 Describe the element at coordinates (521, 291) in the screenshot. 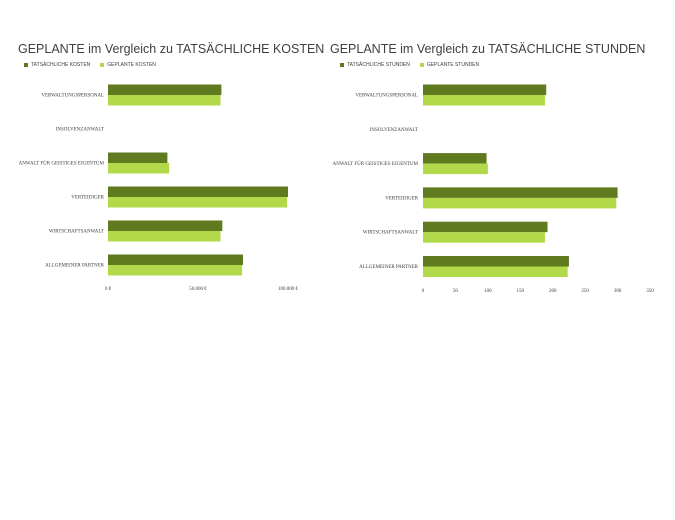

I see `x-tick-label: 150` at that location.